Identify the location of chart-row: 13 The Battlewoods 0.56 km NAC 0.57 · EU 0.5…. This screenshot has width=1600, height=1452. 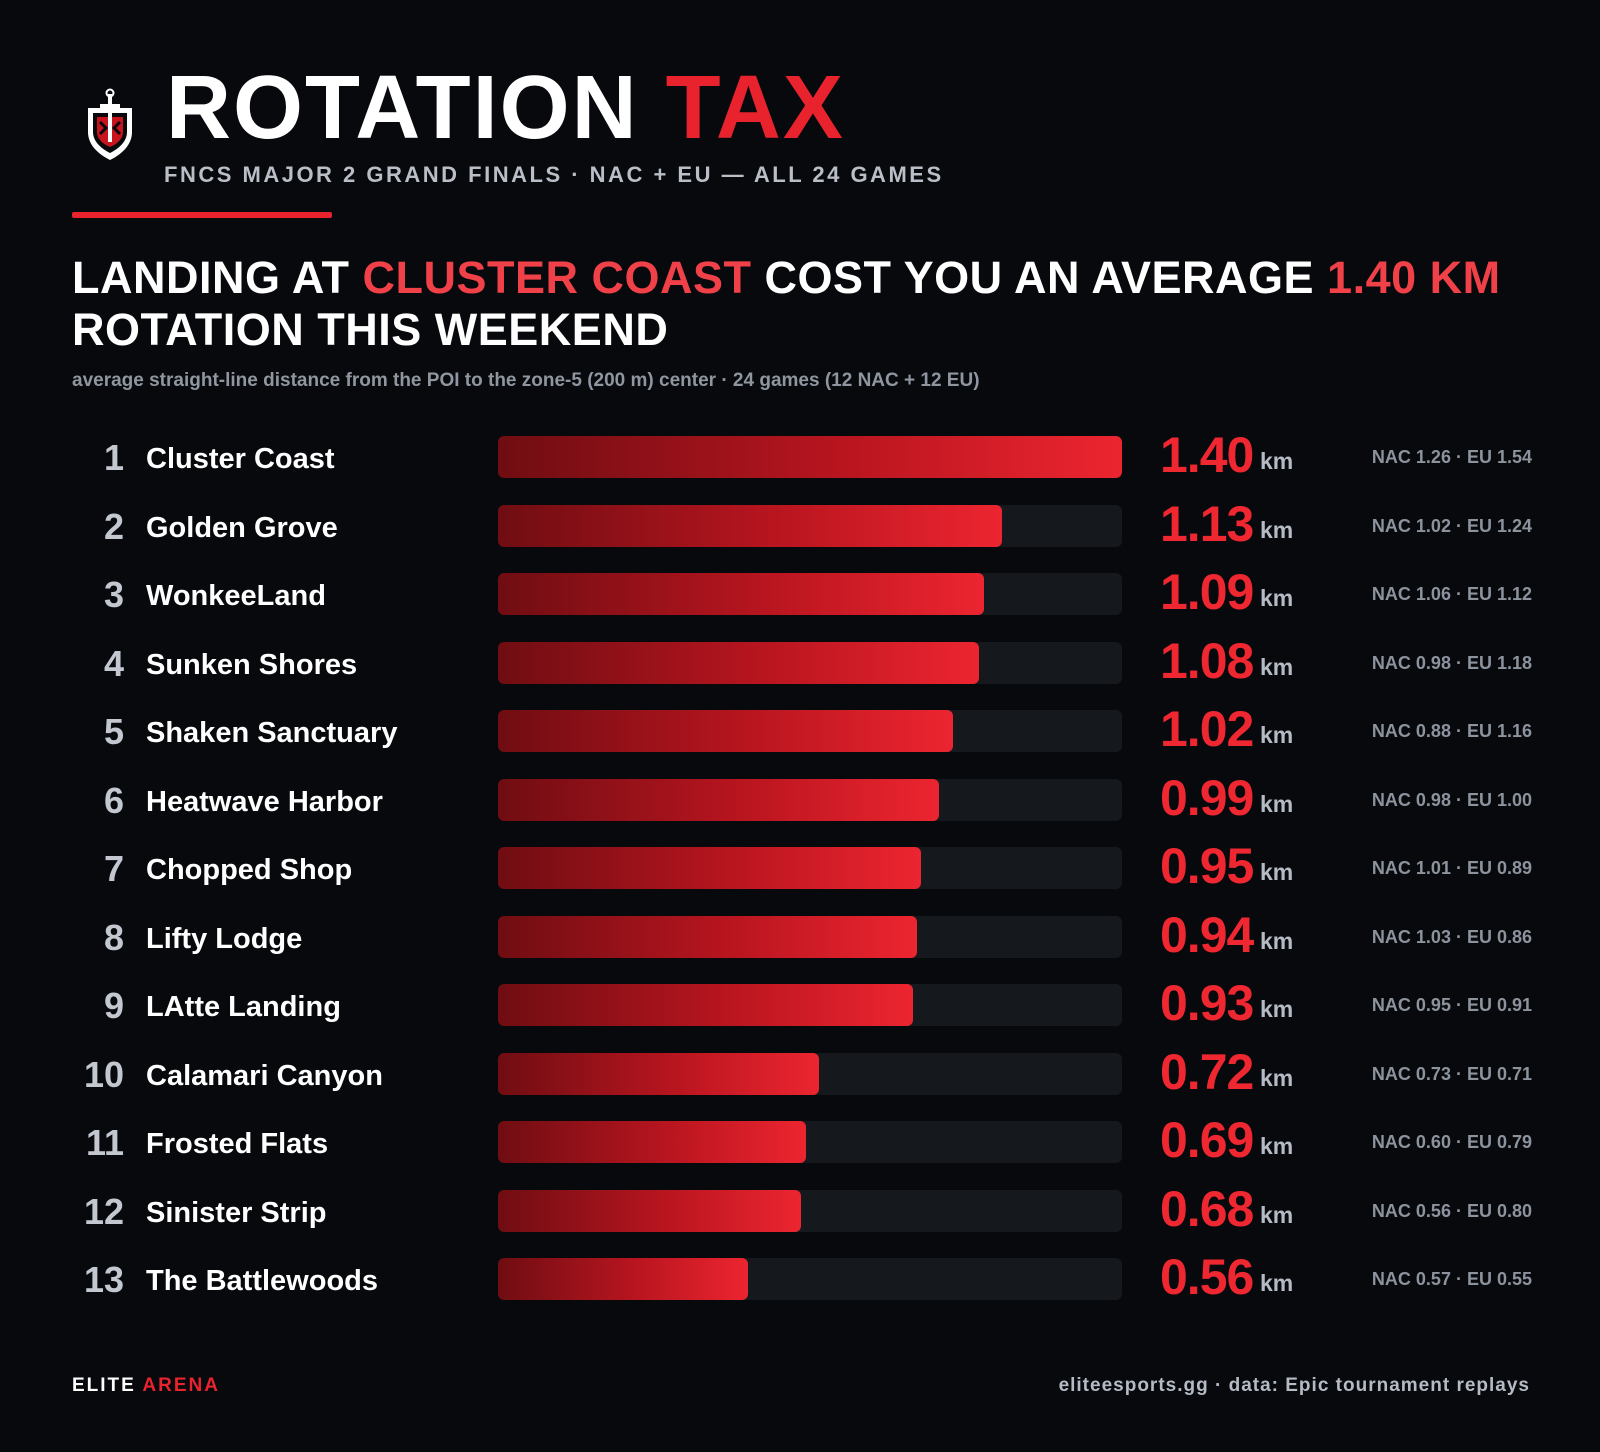
(802, 1280).